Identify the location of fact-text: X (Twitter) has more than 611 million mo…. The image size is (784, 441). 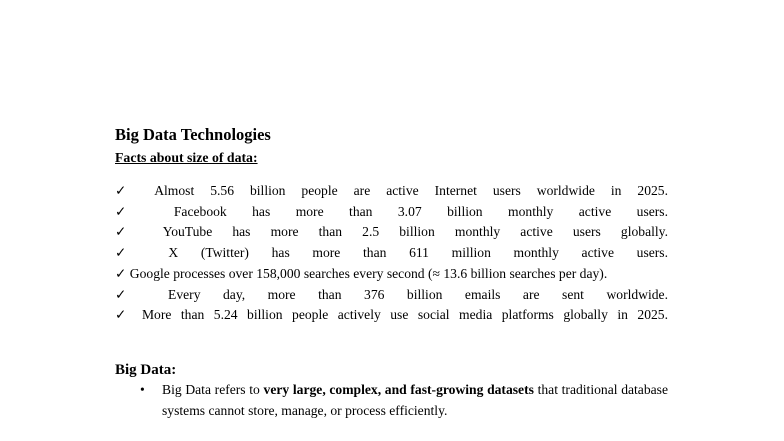
(418, 253).